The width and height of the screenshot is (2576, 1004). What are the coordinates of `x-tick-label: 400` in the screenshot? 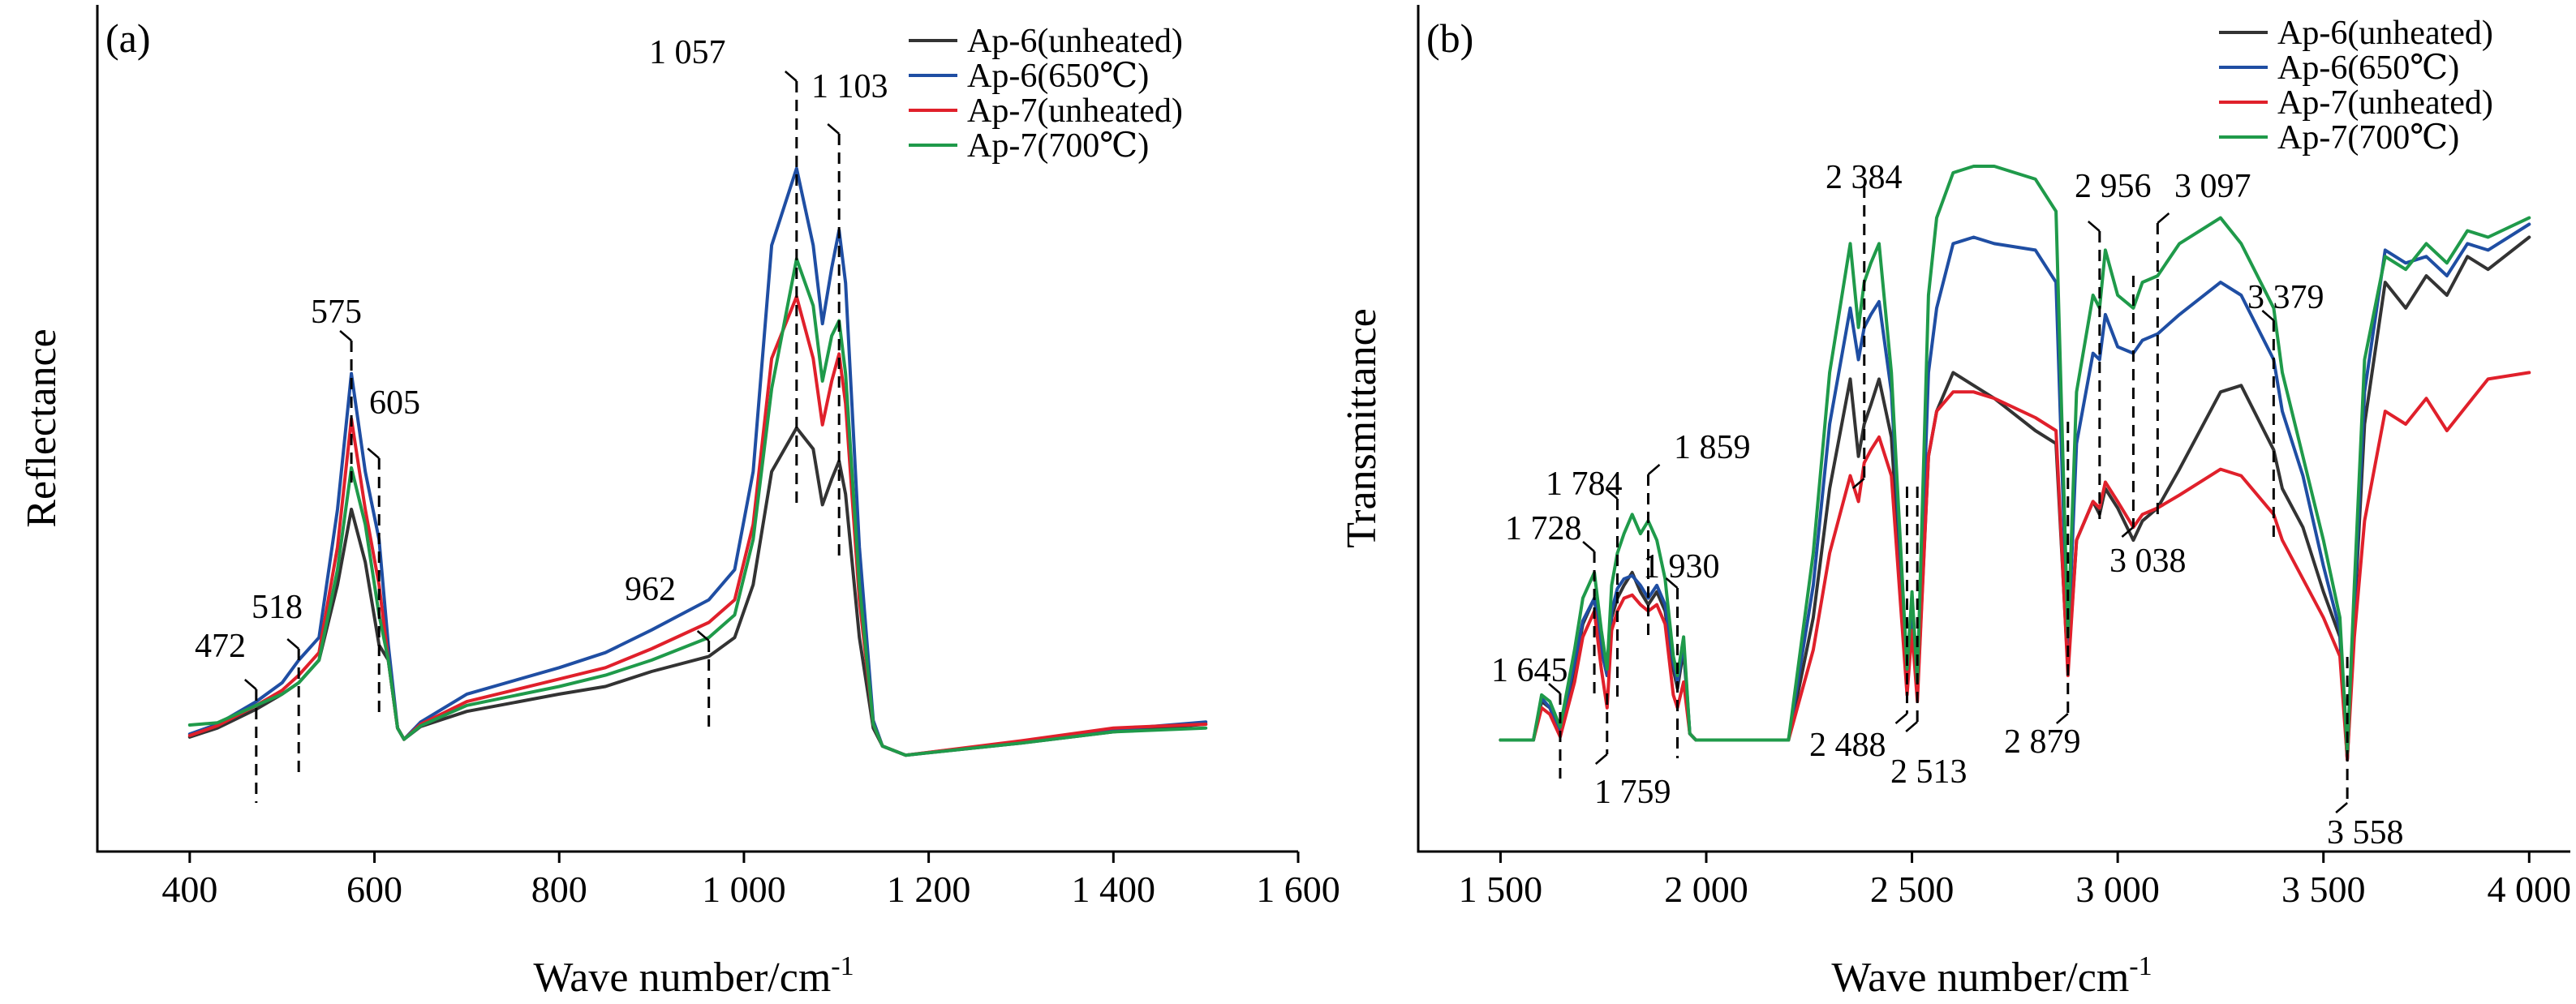 It's located at (189, 889).